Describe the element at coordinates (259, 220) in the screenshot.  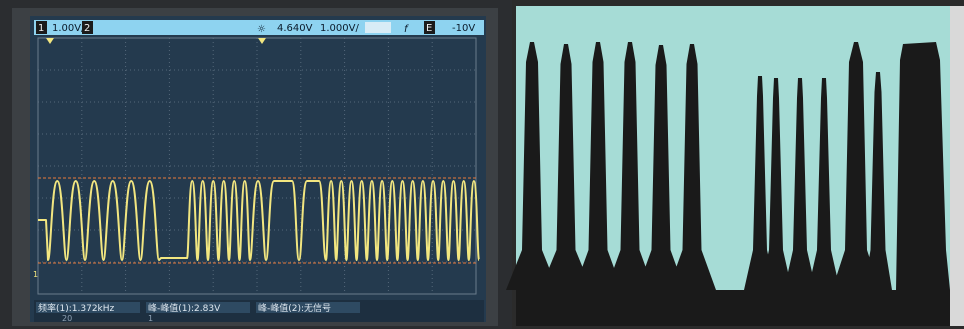
I see `signal-trace` at that location.